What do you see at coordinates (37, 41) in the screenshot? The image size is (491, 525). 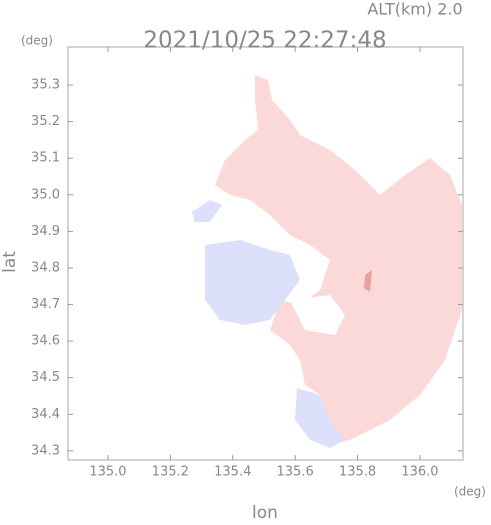 I see `y-unit: (deg)` at bounding box center [37, 41].